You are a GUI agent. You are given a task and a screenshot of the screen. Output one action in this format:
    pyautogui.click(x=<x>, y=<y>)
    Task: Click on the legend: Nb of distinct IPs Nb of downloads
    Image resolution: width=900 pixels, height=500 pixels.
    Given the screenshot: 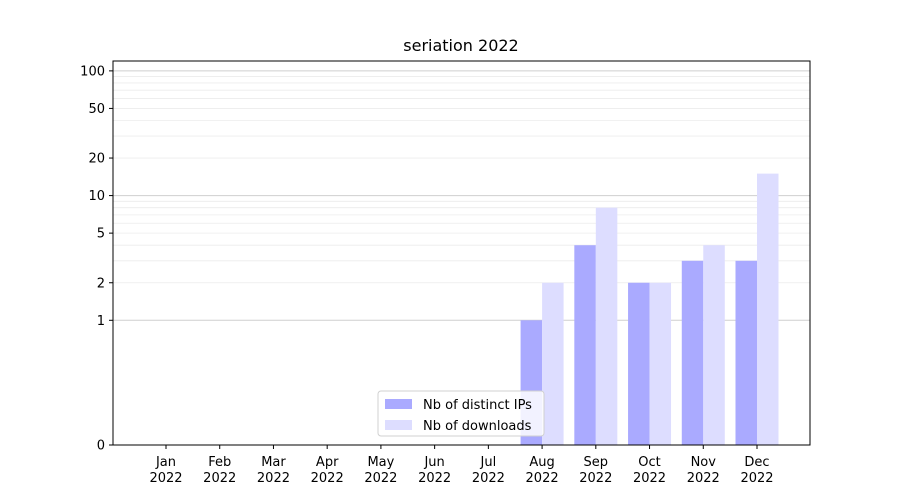 What is the action you would take?
    pyautogui.click(x=461, y=413)
    